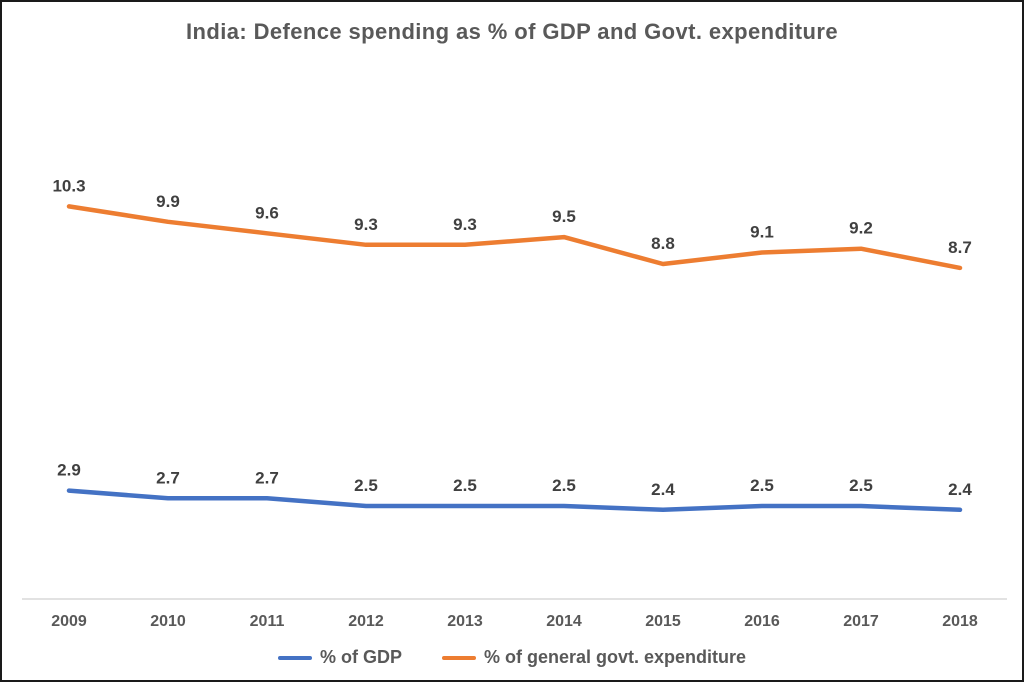 Image resolution: width=1024 pixels, height=684 pixels. What do you see at coordinates (861, 228) in the screenshot?
I see `data-label: 9.2` at bounding box center [861, 228].